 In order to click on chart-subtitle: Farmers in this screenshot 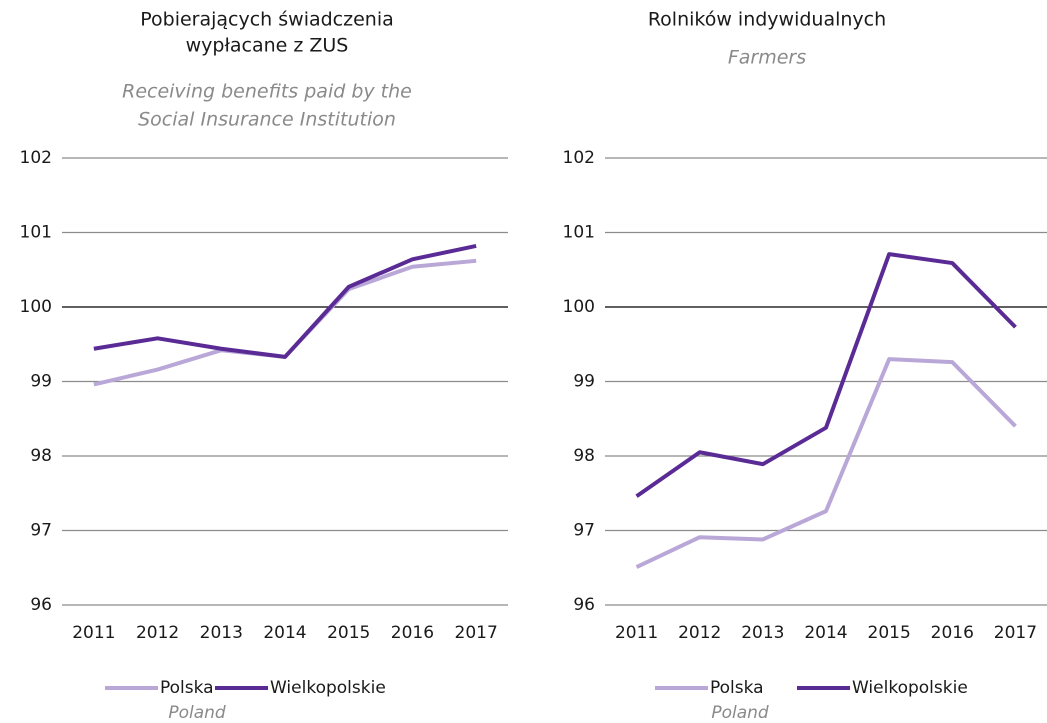, I will do `click(767, 58)`.